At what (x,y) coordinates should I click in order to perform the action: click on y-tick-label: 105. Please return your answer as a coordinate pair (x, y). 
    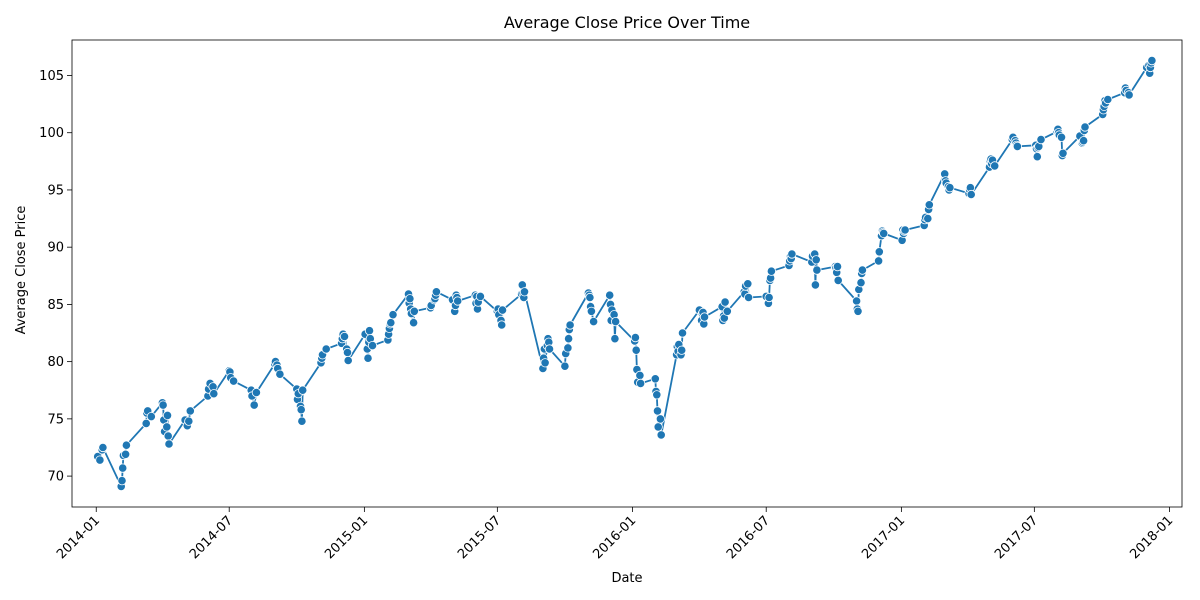
    Looking at the image, I should click on (51, 76).